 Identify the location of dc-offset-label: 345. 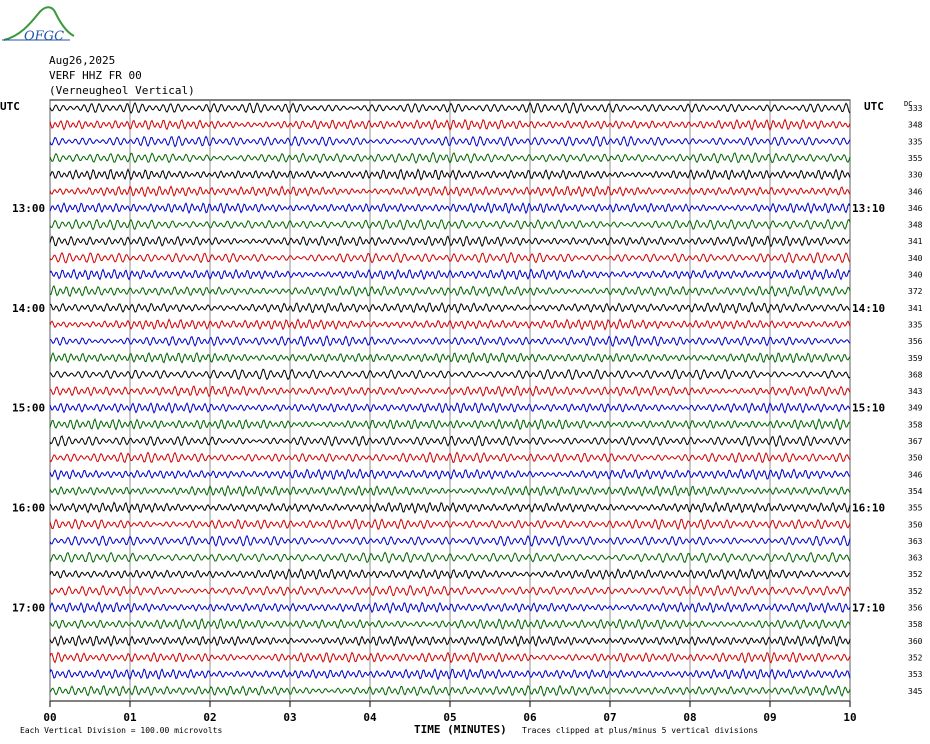
(915, 691).